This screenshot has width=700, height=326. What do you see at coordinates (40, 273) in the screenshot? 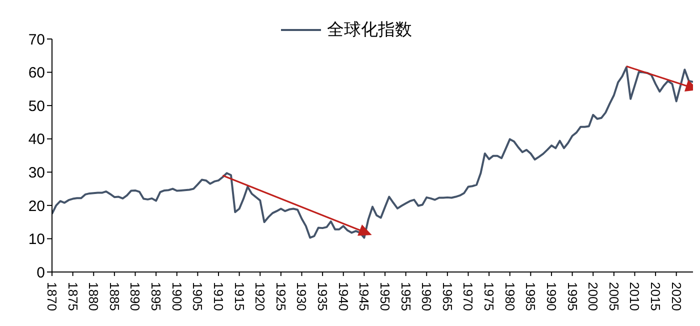
I see `y-tick-label: 0` at bounding box center [40, 273].